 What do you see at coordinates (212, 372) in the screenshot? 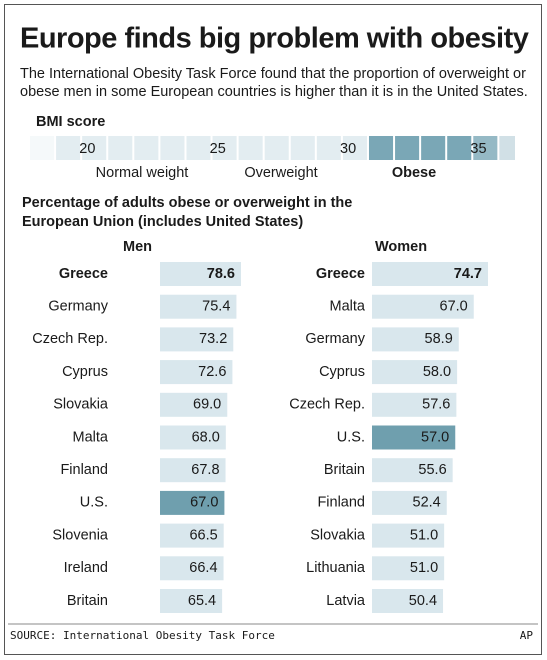
I see `value-label: 72.6` at bounding box center [212, 372].